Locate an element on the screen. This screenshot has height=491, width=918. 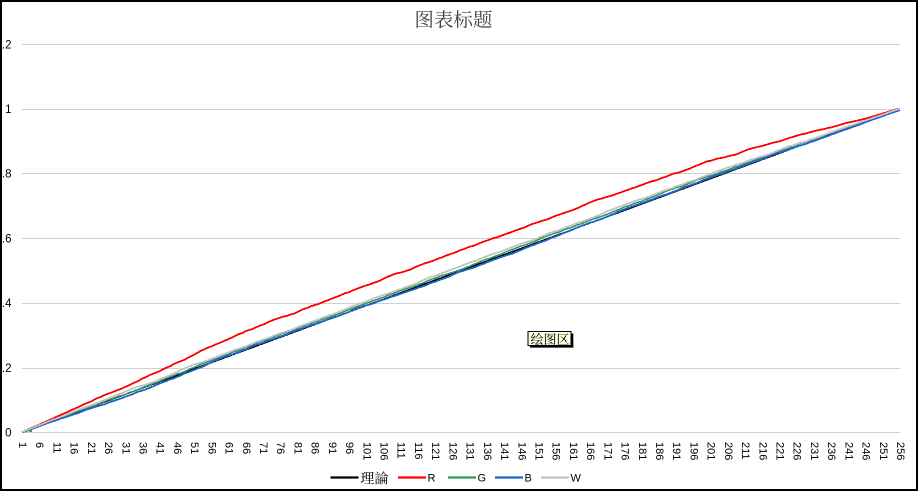
svg-text: 56 is located at coordinates (211, 448).